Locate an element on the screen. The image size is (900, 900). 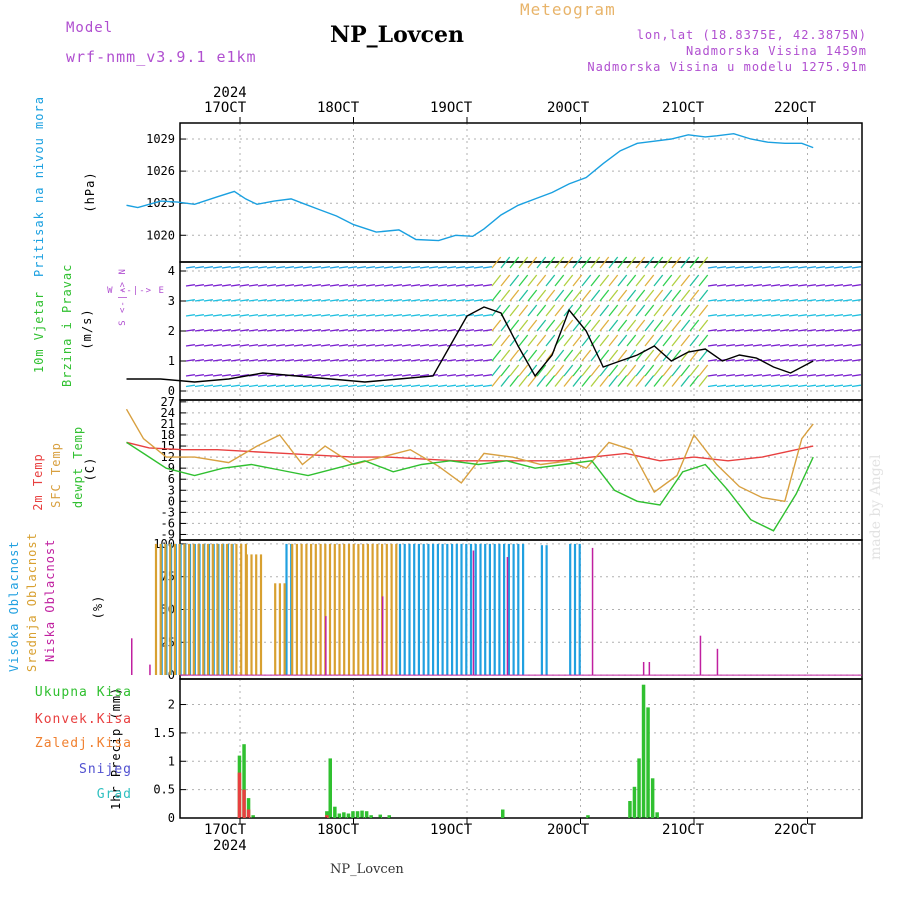
cloud-bar-low_cloud is located at coordinates (132, 656).